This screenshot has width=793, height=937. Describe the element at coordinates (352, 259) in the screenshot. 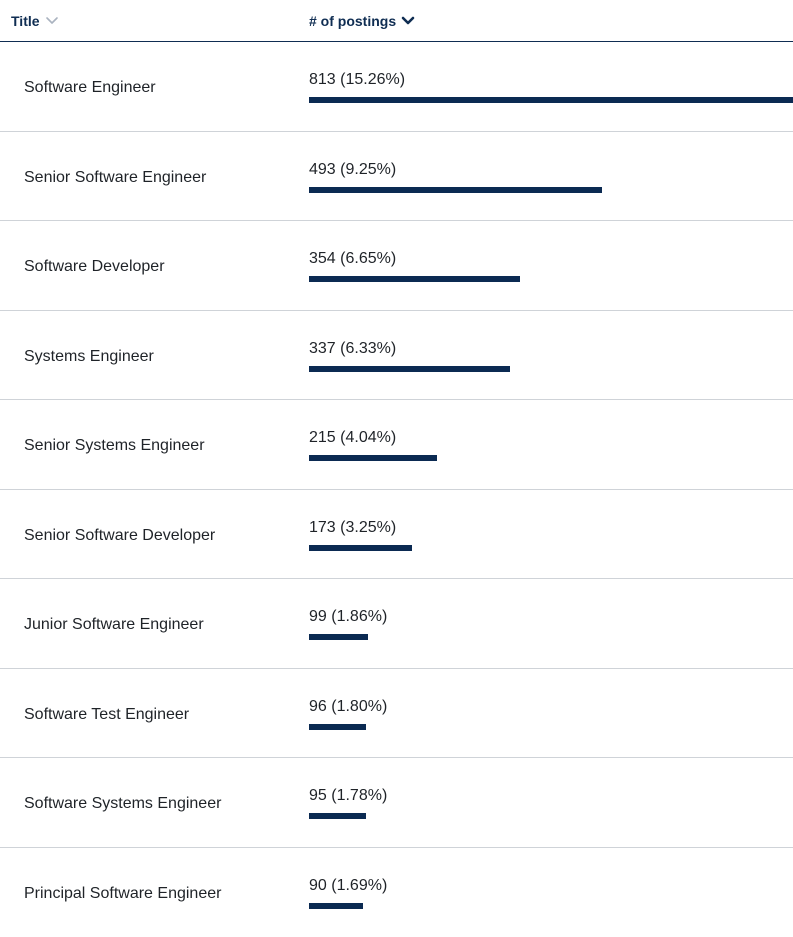

I see `row-count-value: 354 (6.65%)` at that location.